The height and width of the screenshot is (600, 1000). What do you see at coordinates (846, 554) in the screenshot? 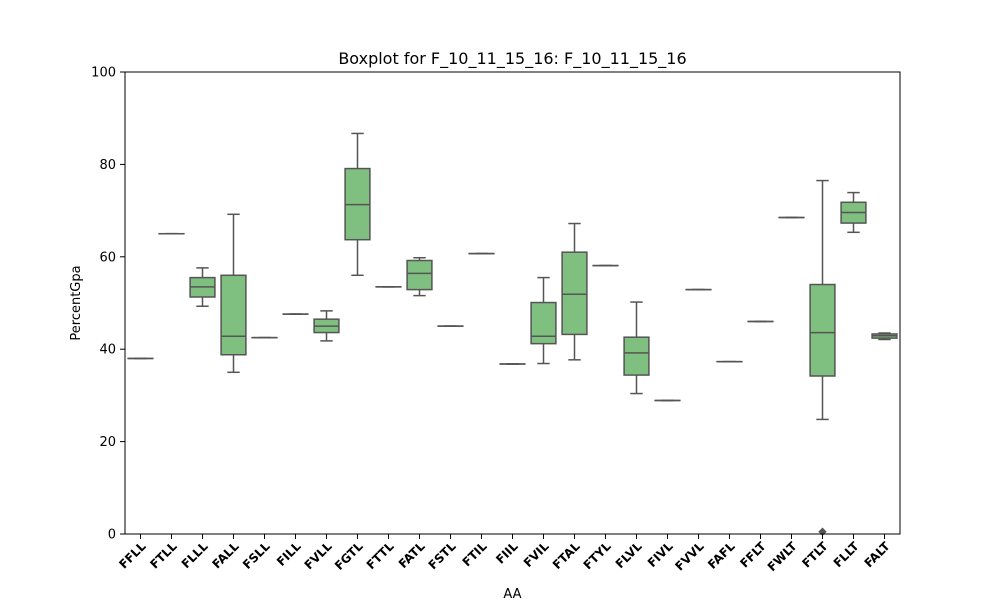
I see `x-tick-label-FLLT: FLLT` at bounding box center [846, 554].